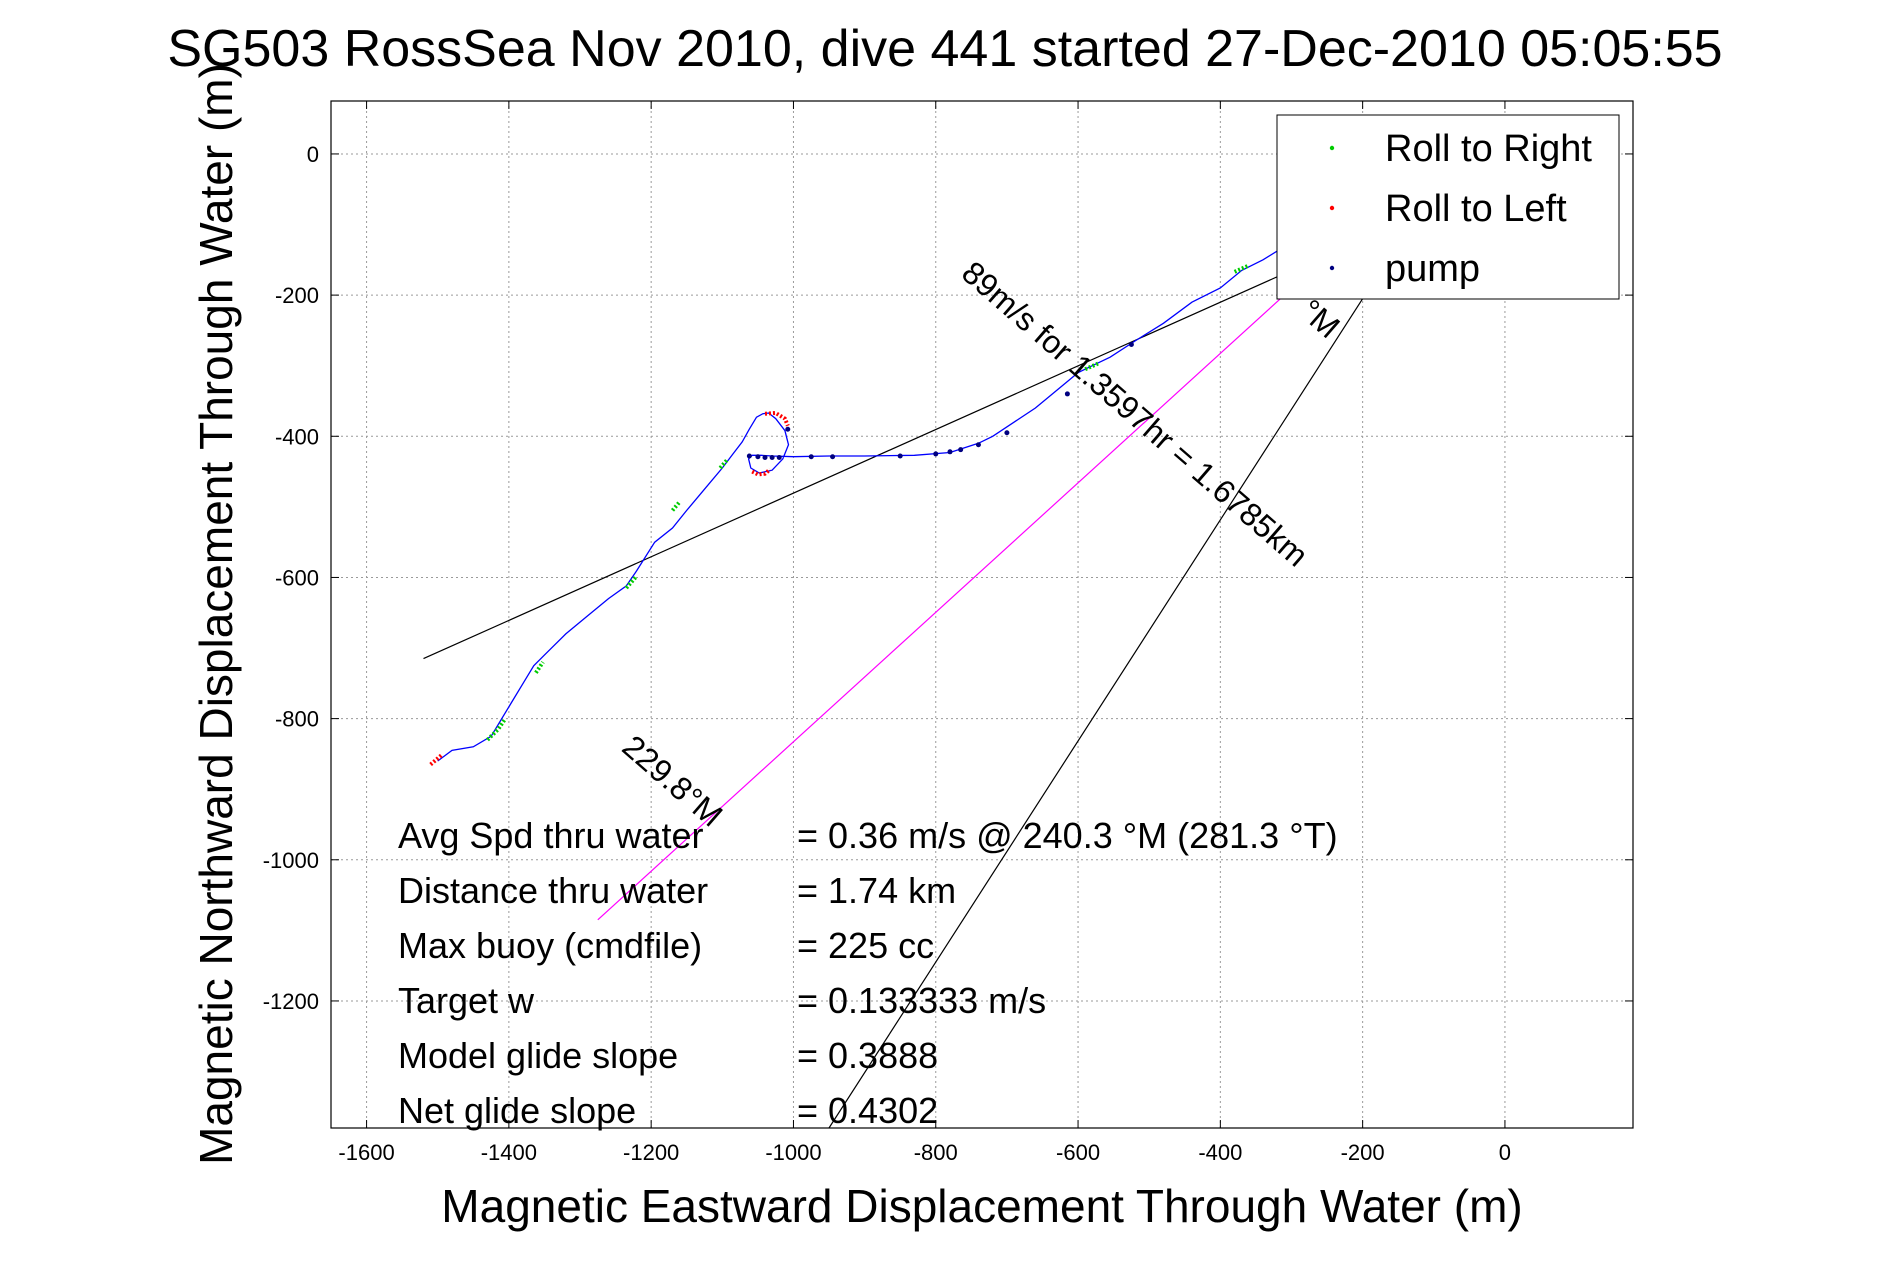  Describe the element at coordinates (936, 1152) in the screenshot. I see `x-tick-label: -800` at that location.